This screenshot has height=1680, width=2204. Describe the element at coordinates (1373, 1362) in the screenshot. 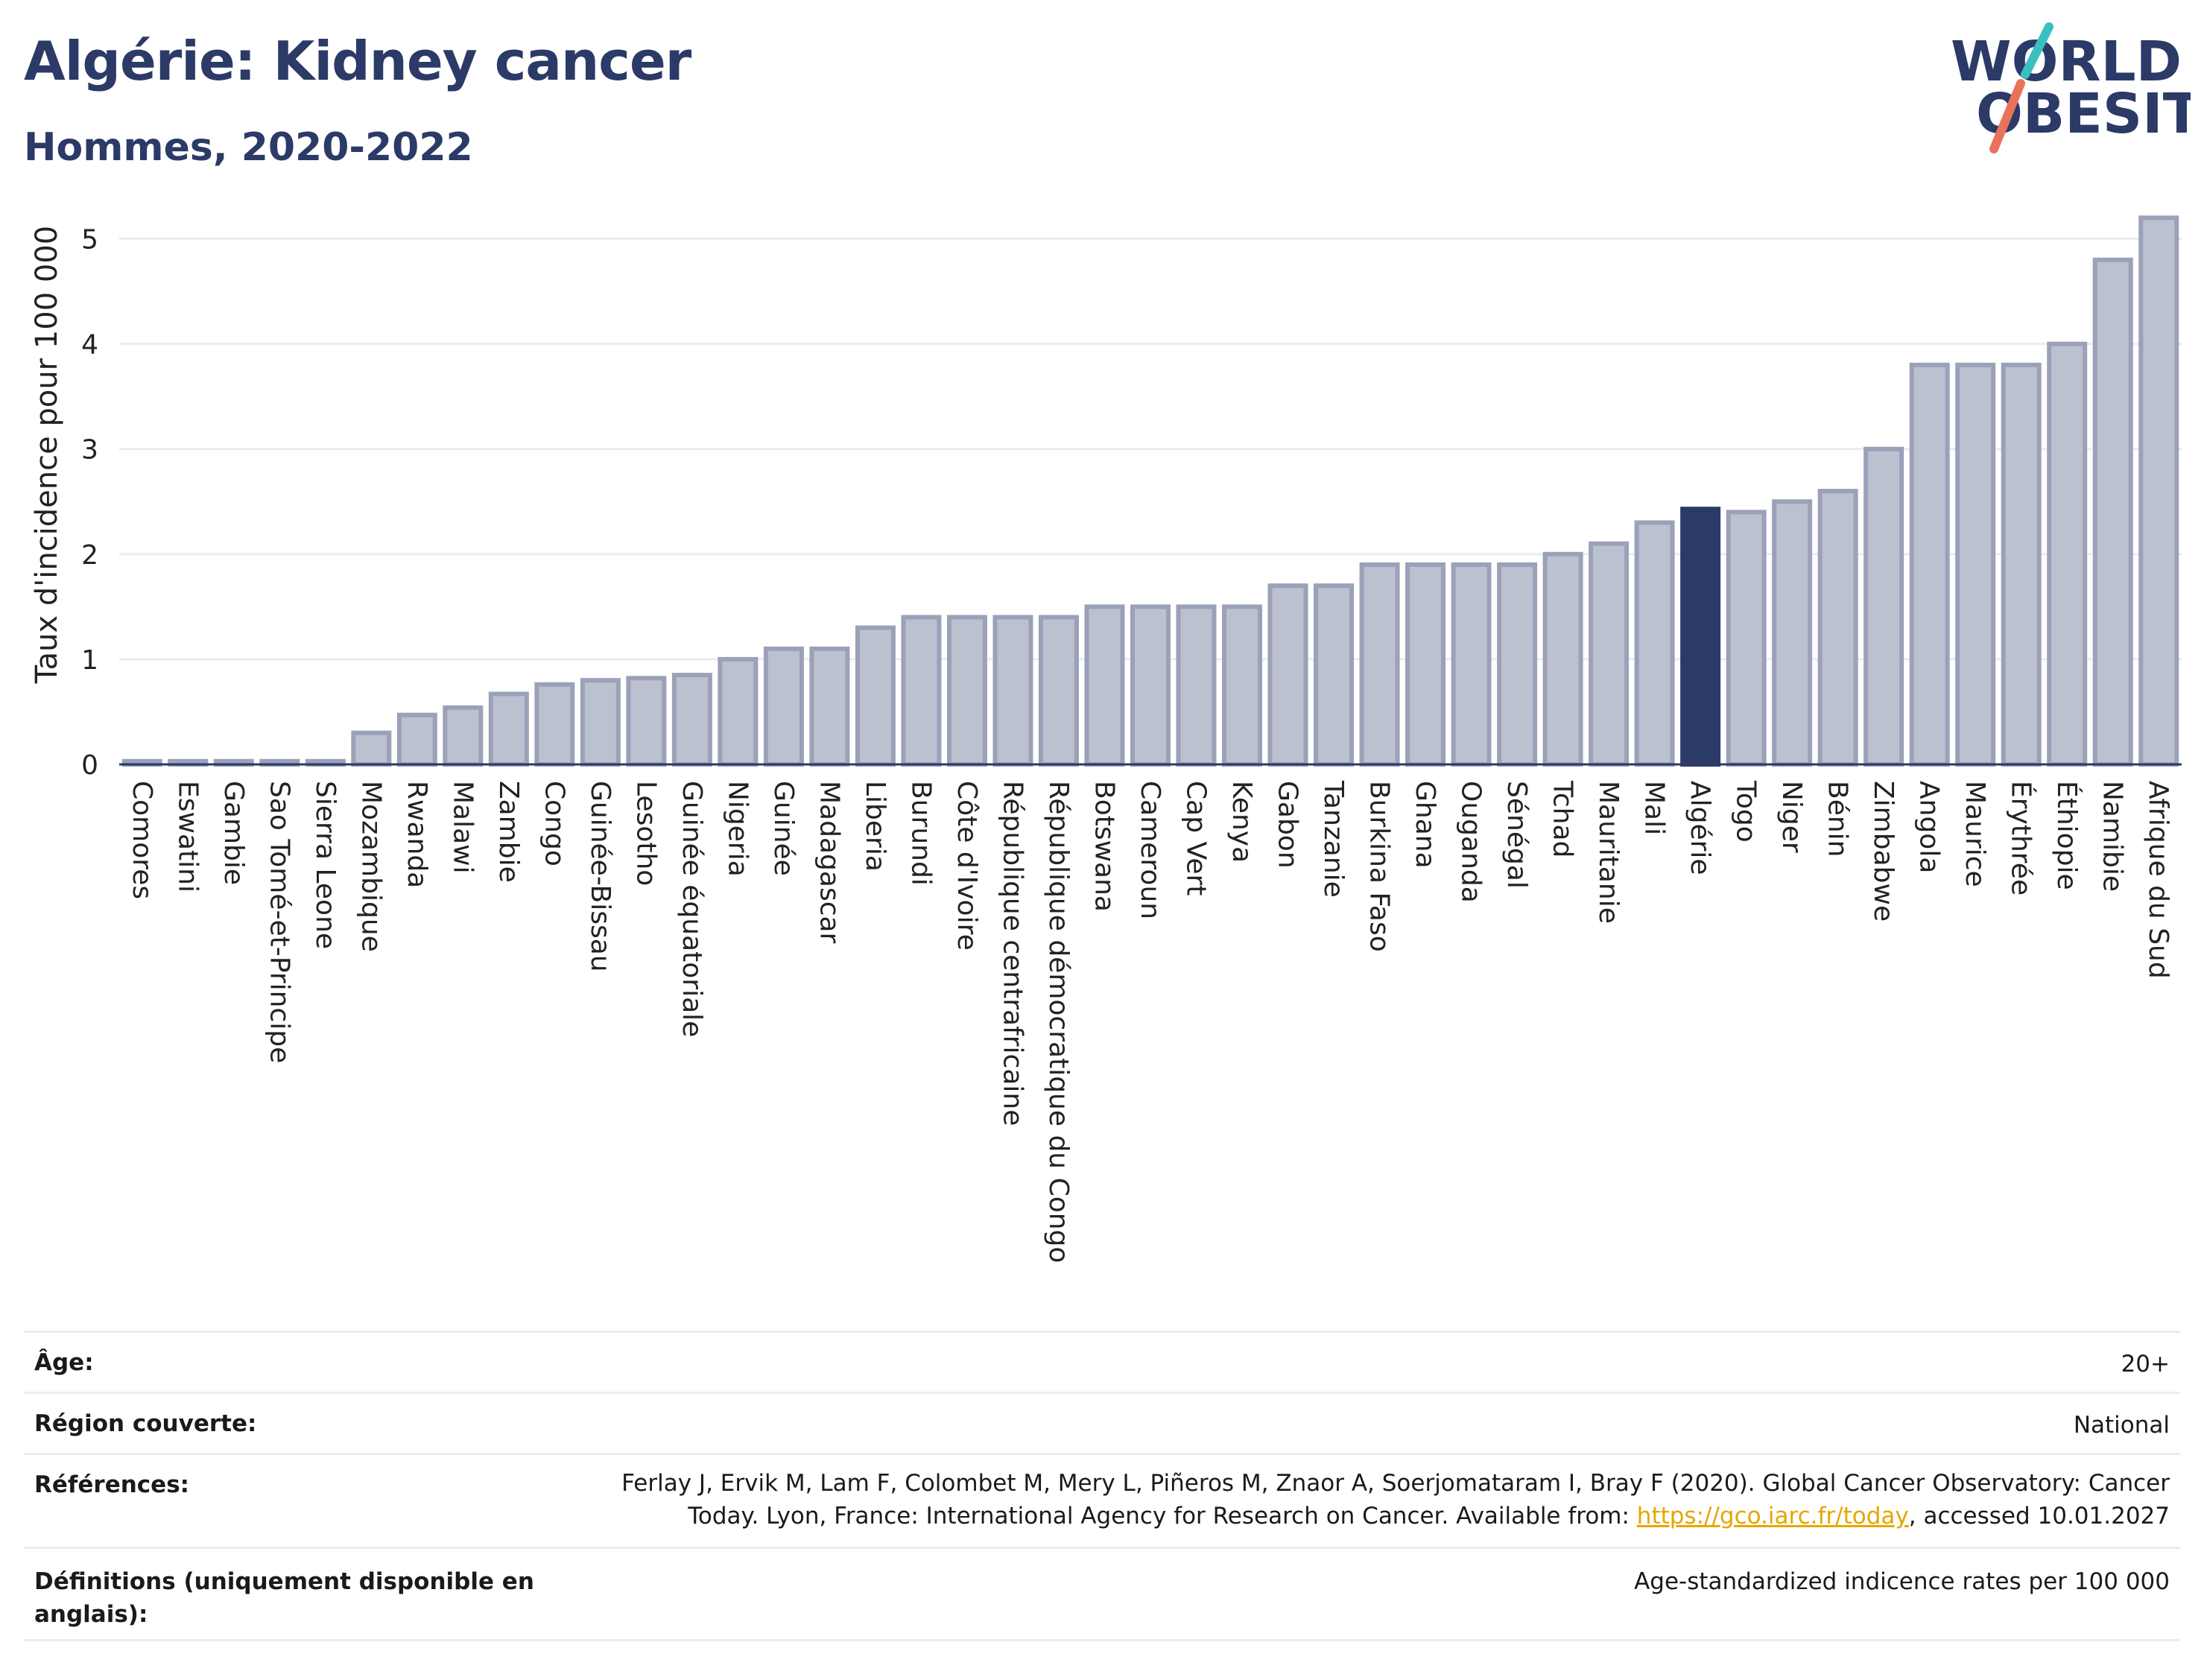

I see `info-value: 20+` at that location.